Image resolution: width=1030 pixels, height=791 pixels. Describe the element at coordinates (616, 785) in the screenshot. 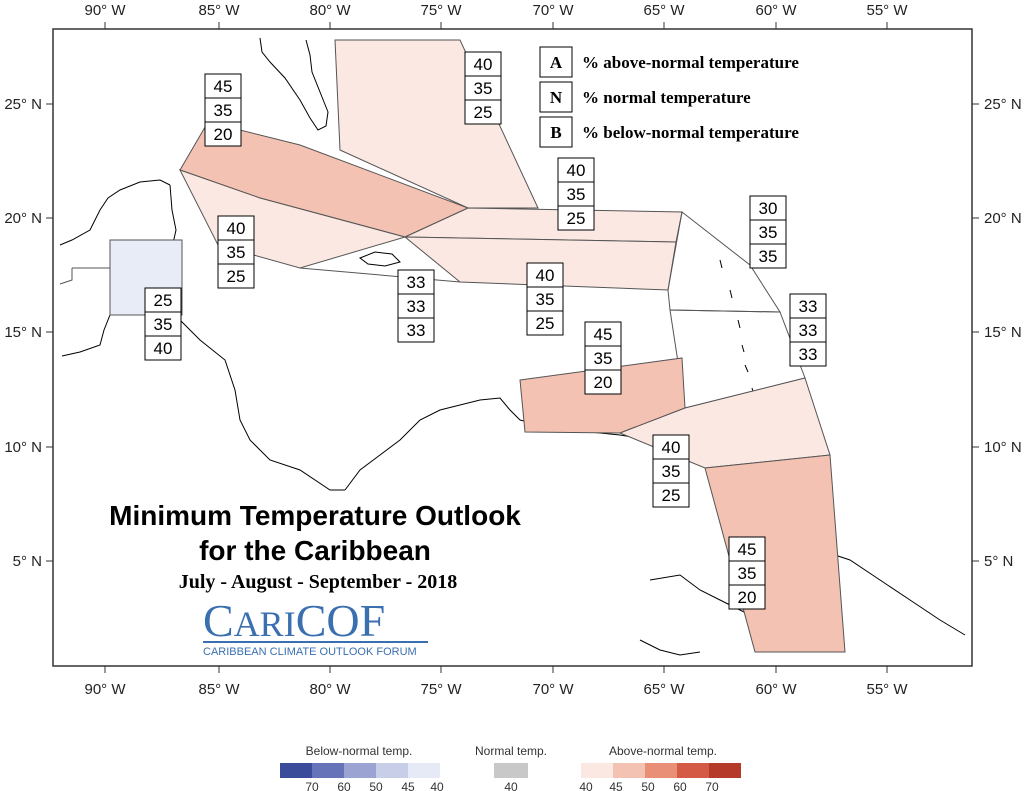

I see `legend-value: 45` at that location.